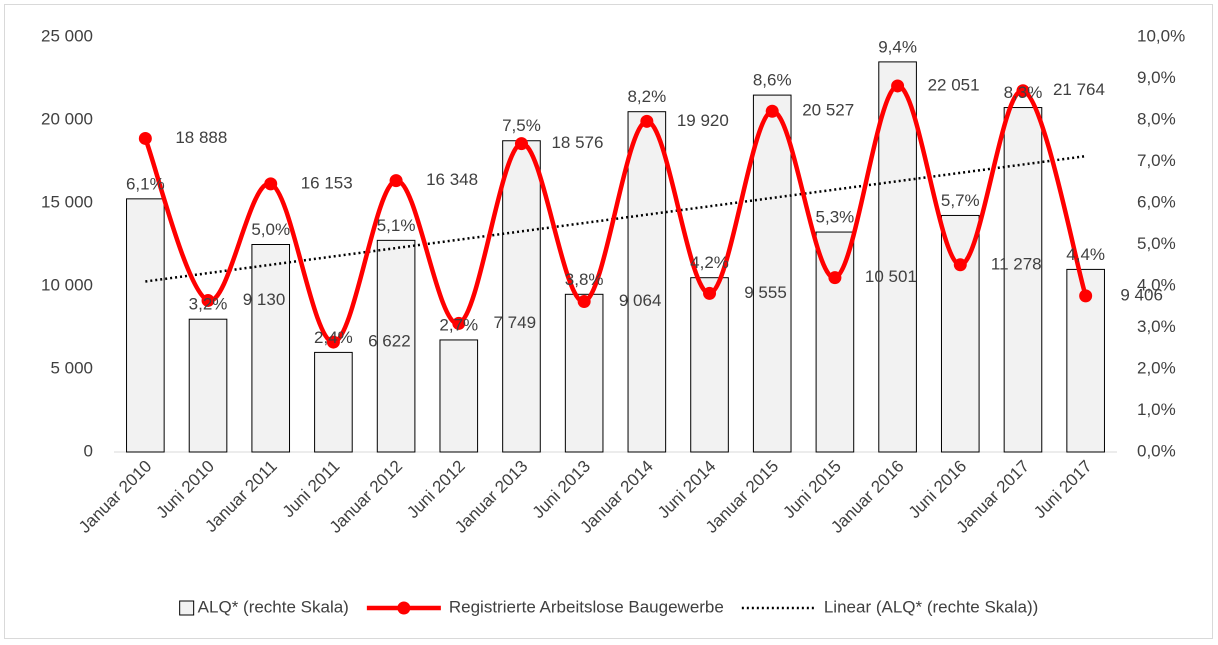 The width and height of the screenshot is (1218, 645). What do you see at coordinates (1156, 243) in the screenshot?
I see `y2-tick-label: 5,0%` at bounding box center [1156, 243].